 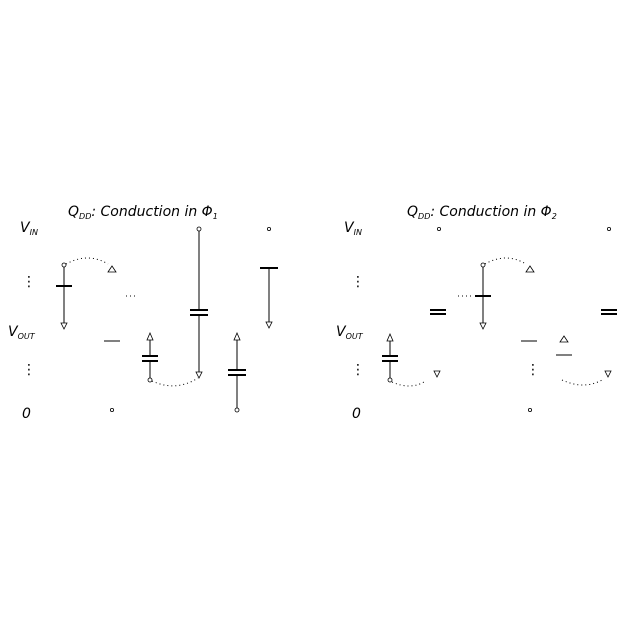 I want to click on right-panel: QDD: Conduction in Φ2 VIN ⋮ VOUT ⋮ 0, so click(x=476, y=313).